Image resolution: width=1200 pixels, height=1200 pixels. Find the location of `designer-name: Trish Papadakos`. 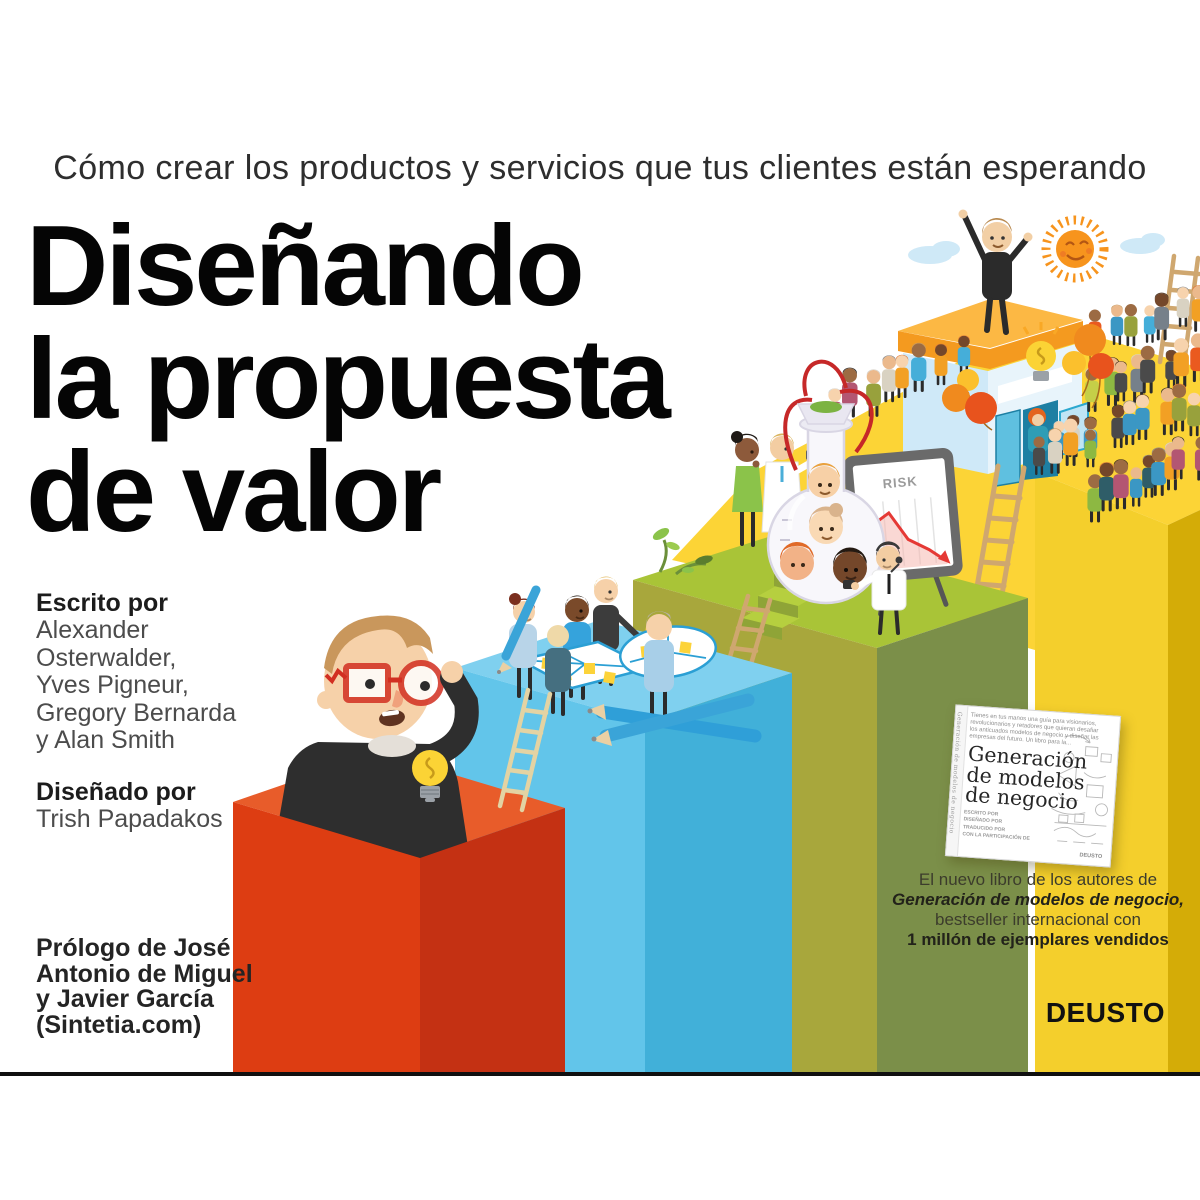

designer-name: Trish Papadakos is located at coordinates (129, 819).